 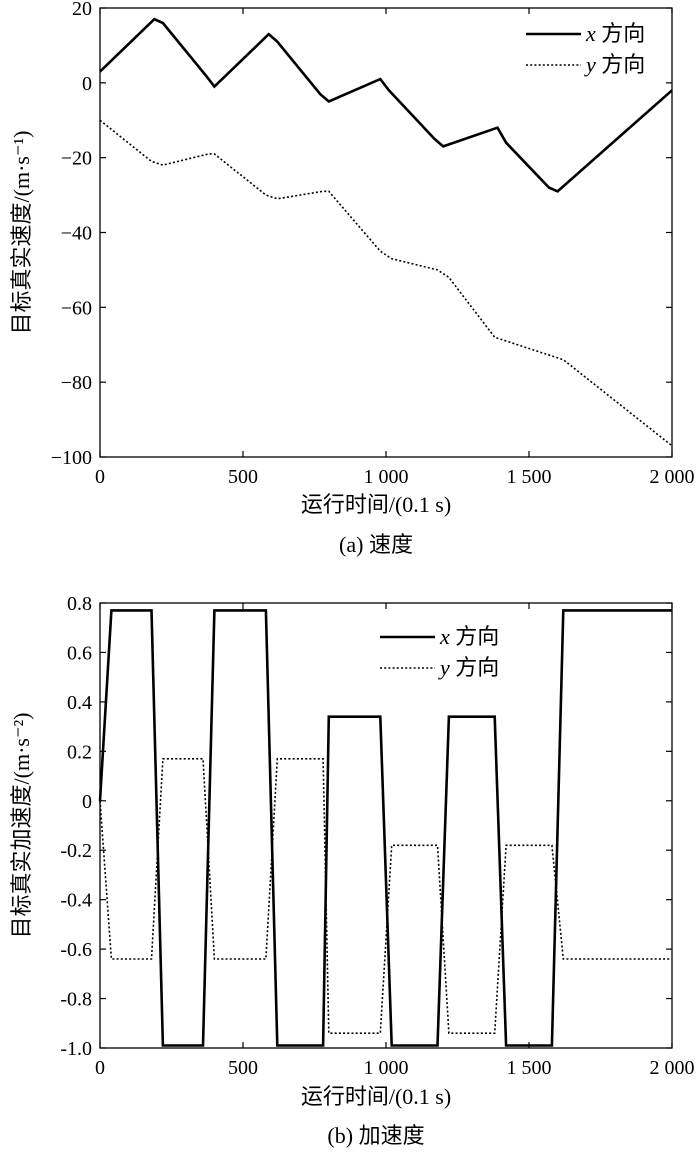 I want to click on chart-a-ytick-label: −20, so click(x=76, y=159).